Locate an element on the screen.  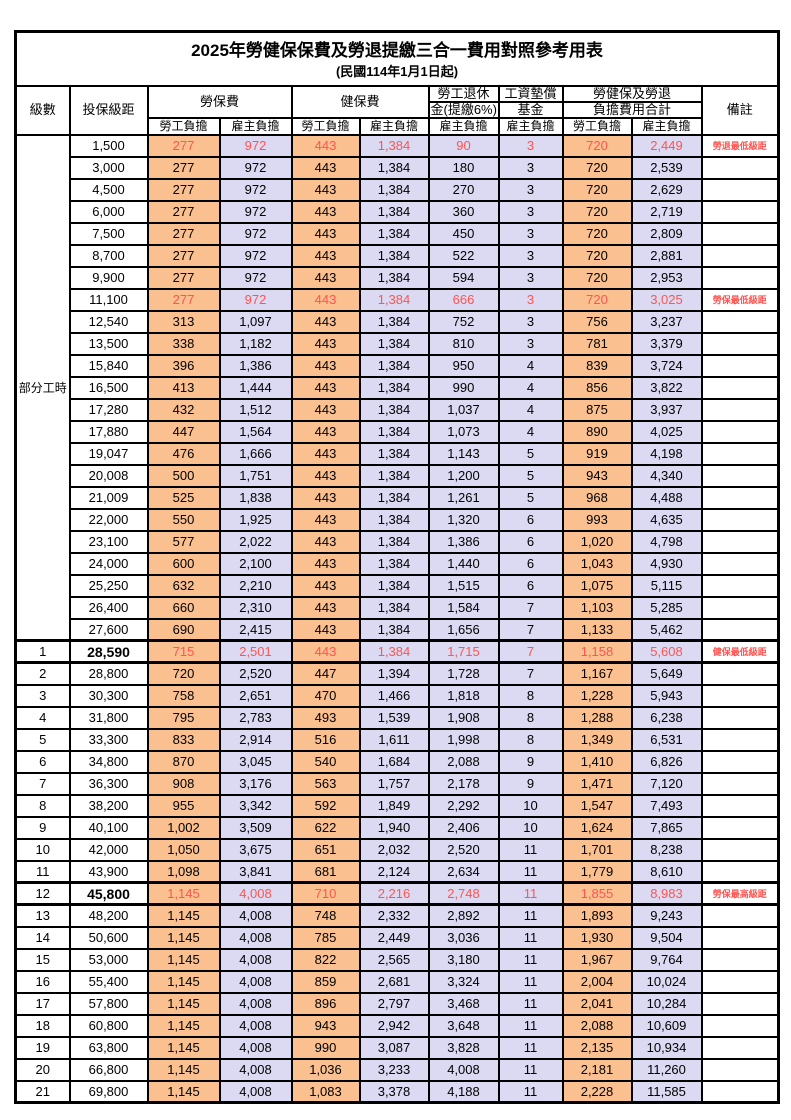
bracket-cell: 33,300 is located at coordinates (108, 739).